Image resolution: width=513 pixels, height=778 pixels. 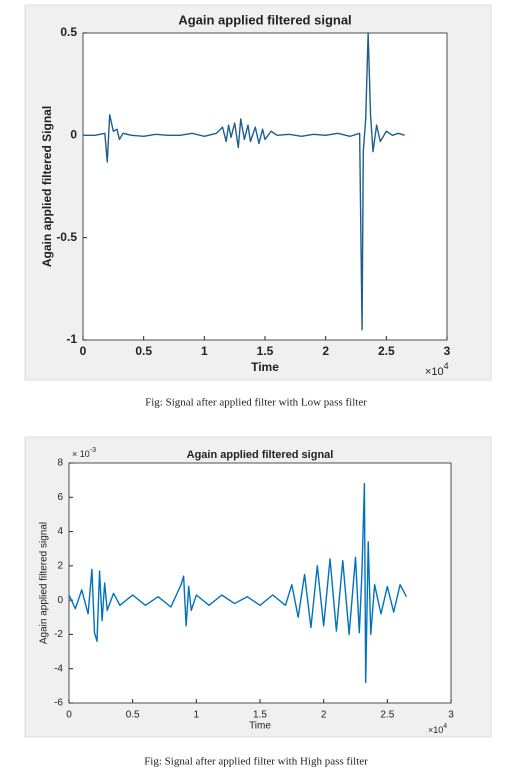 I want to click on y-axis-label: Again applied filtered Signal, so click(x=47, y=186).